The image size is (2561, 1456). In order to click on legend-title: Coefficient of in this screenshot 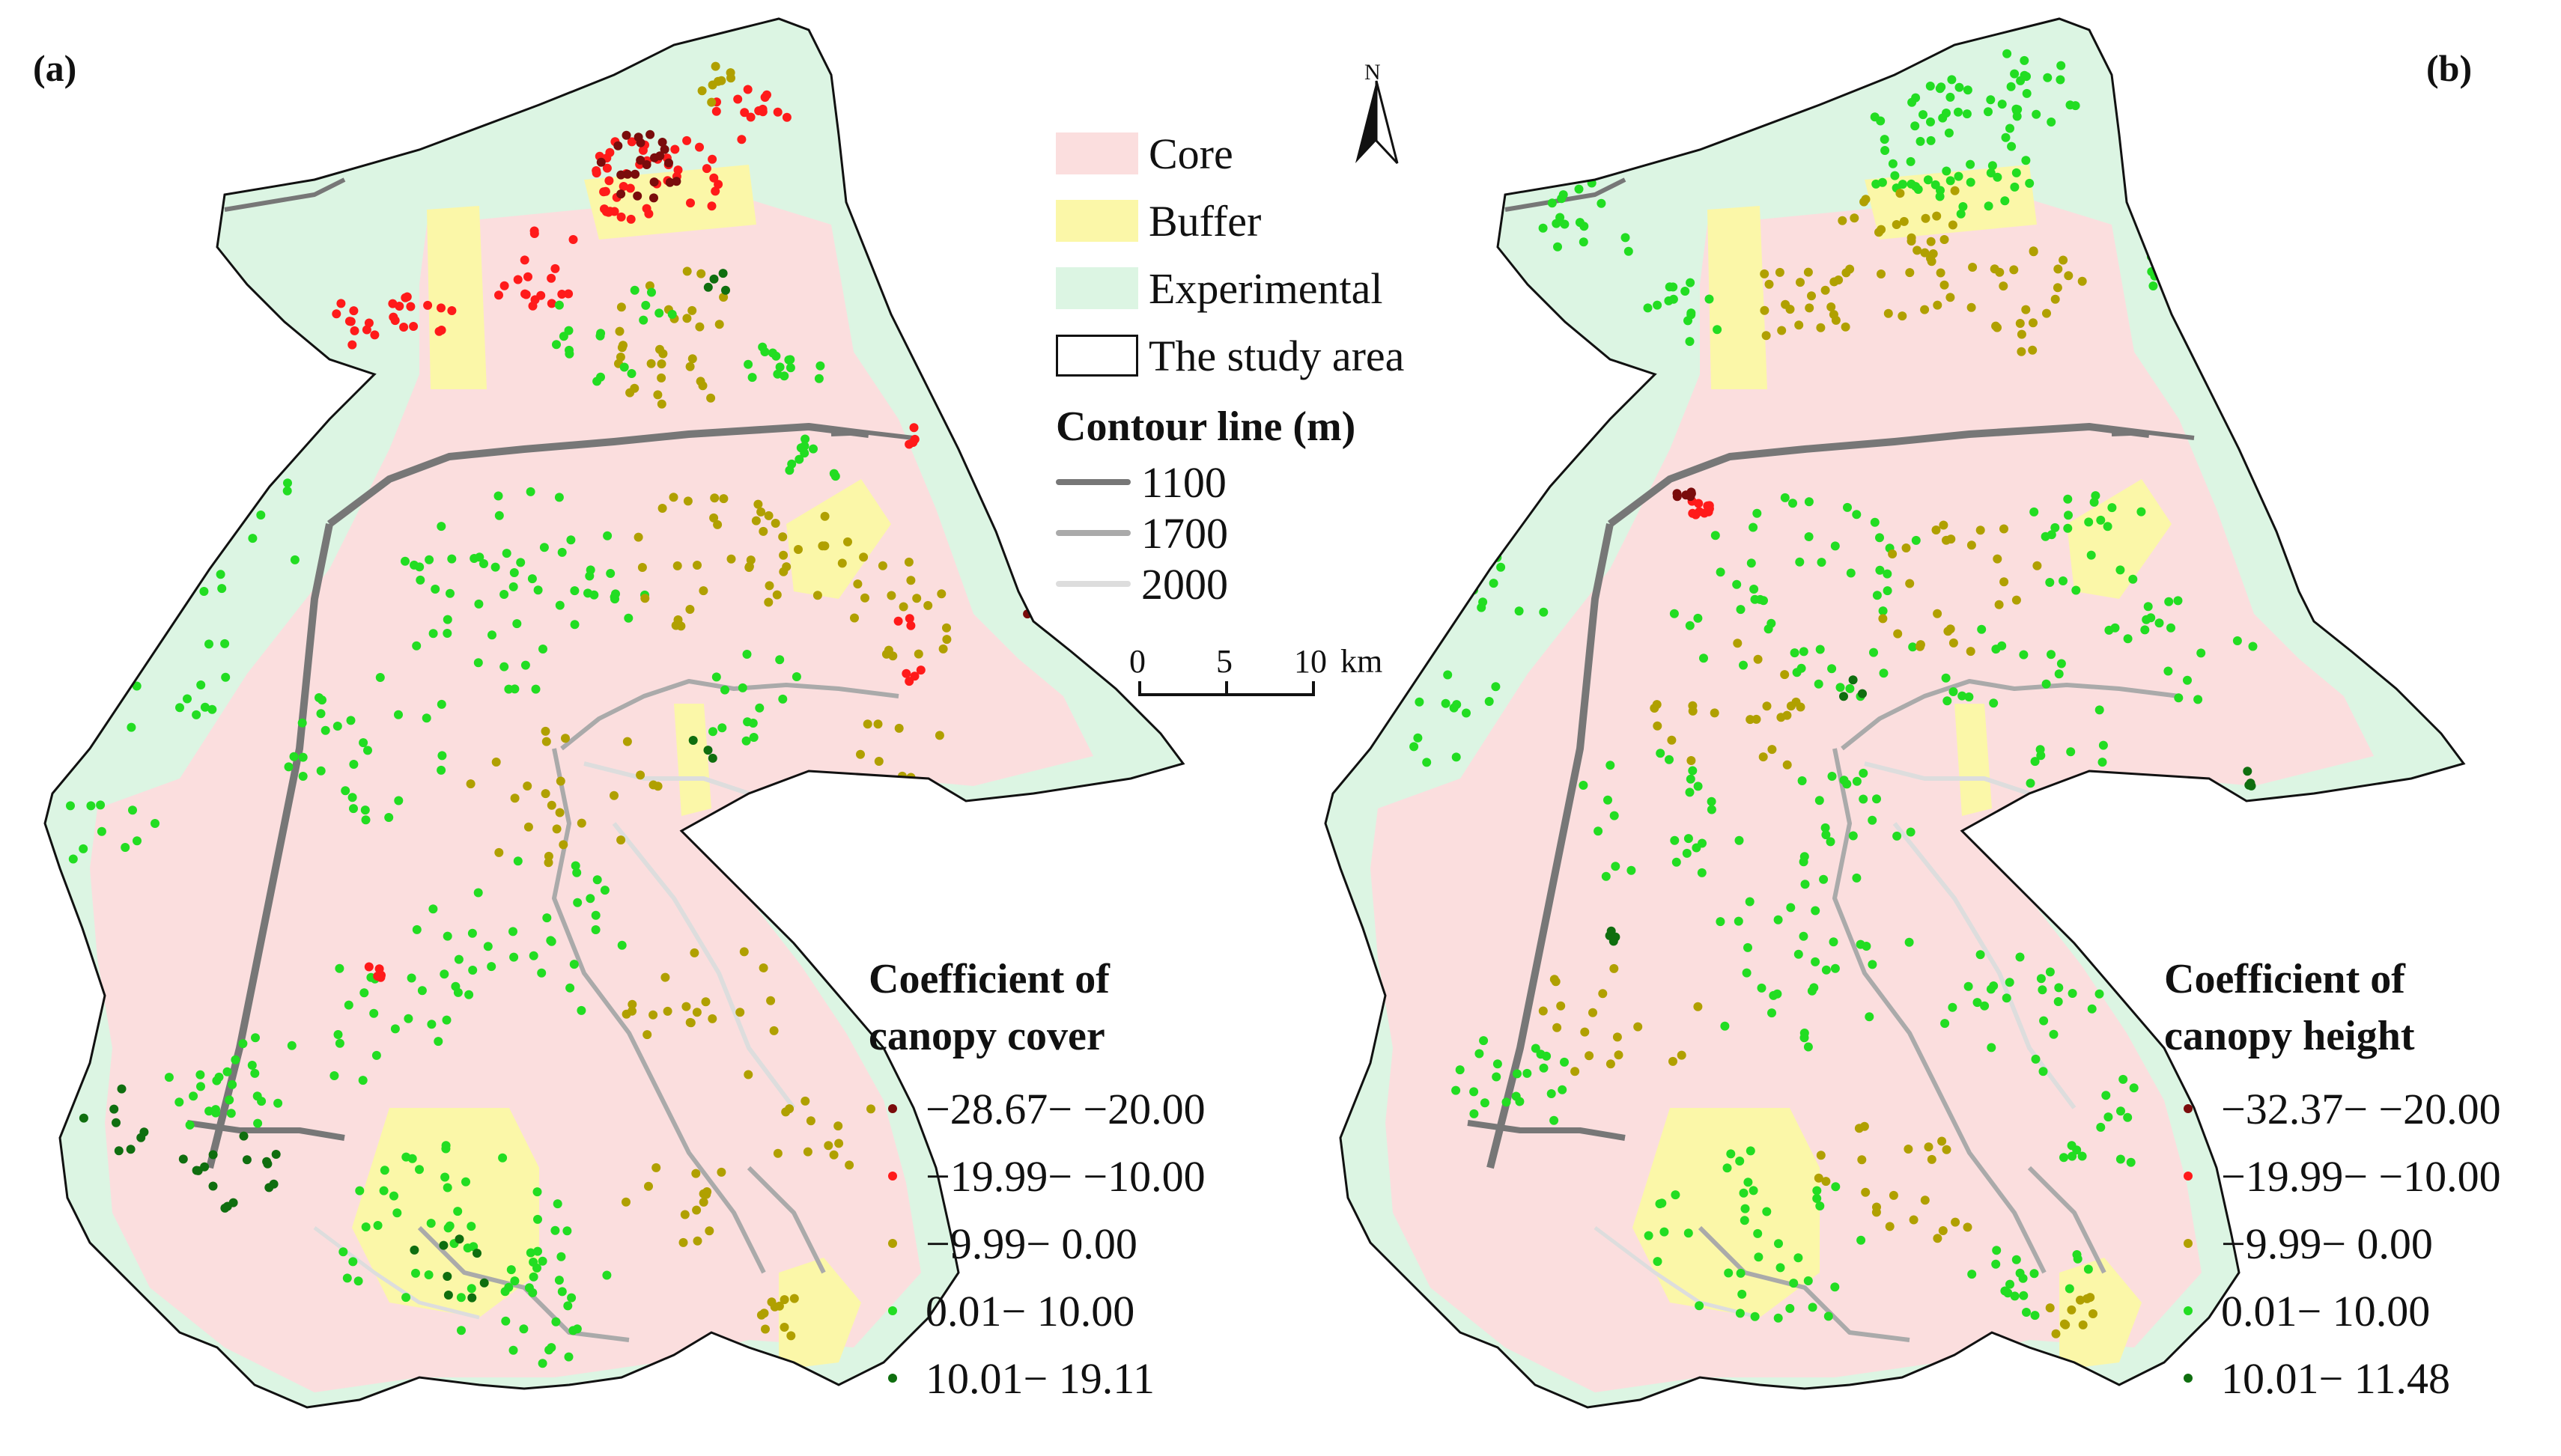, I will do `click(990, 979)`.